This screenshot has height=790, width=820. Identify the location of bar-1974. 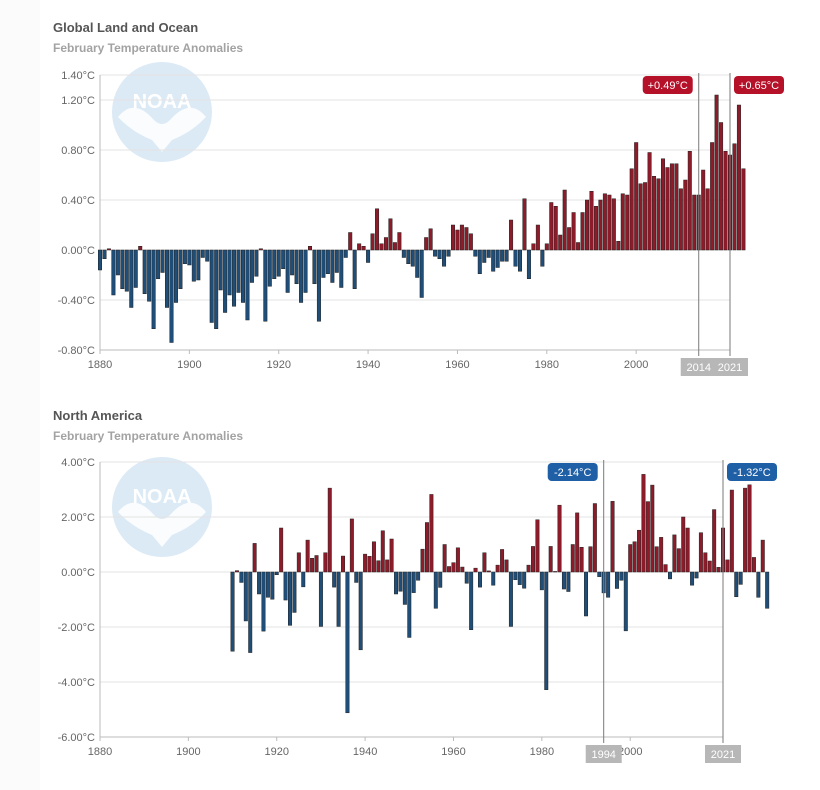
(520, 260).